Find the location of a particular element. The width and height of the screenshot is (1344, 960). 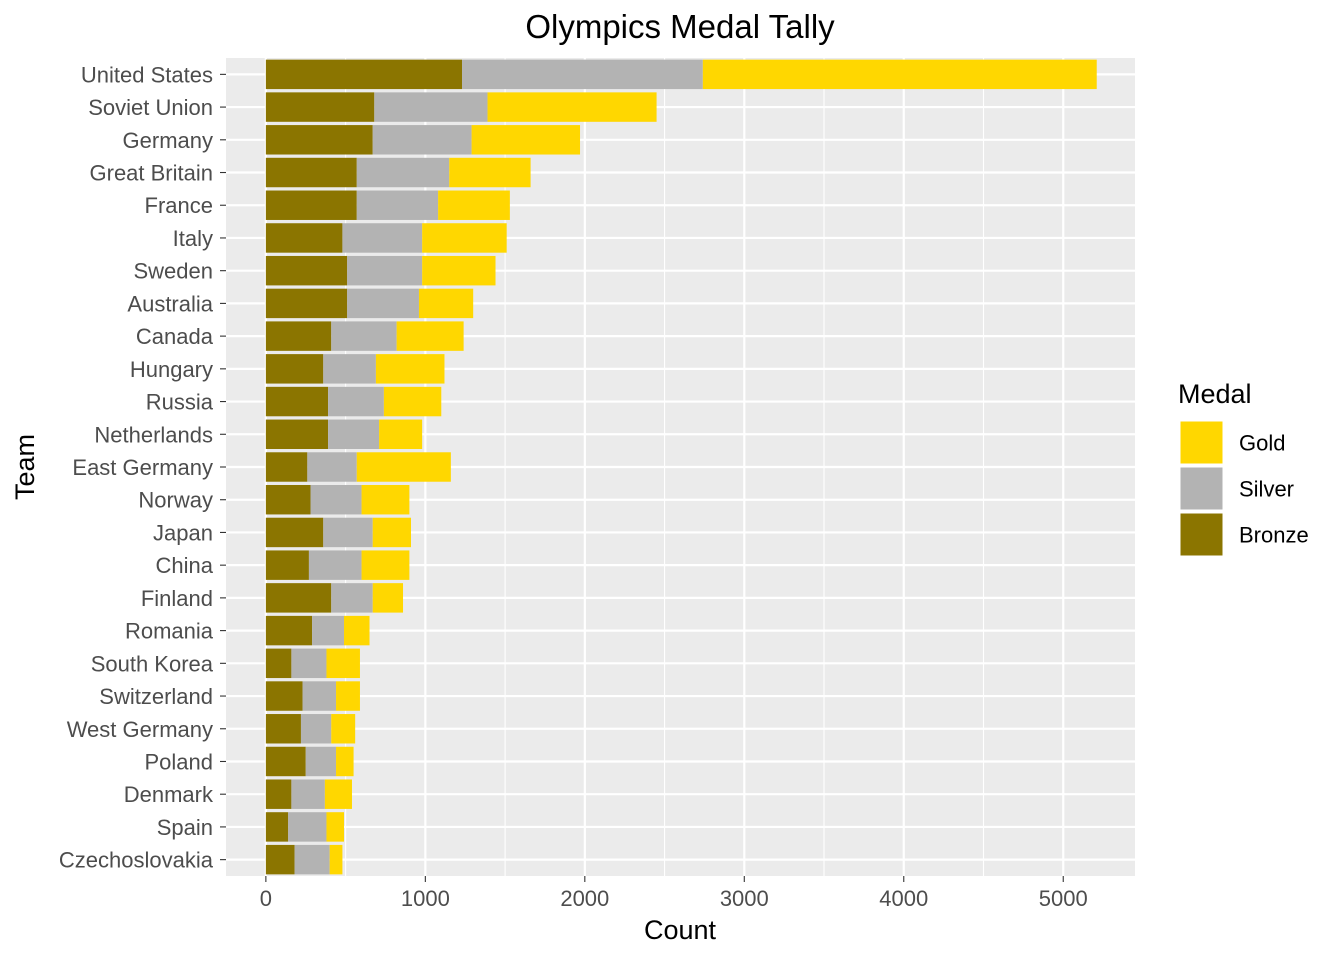

legend-label-silver: Silver is located at coordinates (1266, 489).